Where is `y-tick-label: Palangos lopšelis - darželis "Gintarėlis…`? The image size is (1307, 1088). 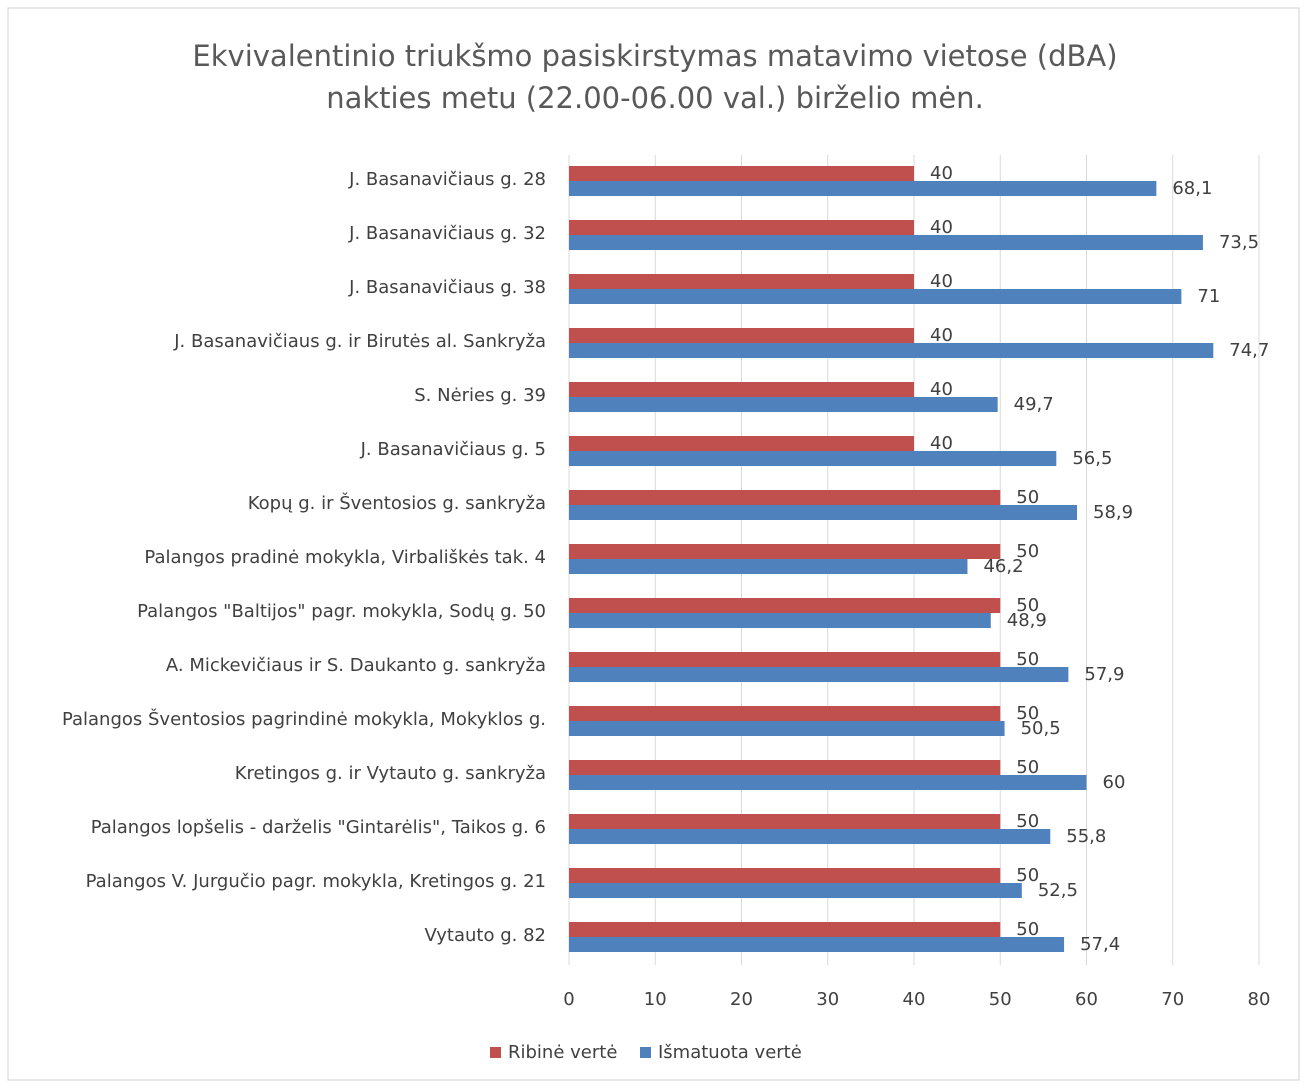
y-tick-label: Palangos lopšelis - darželis "Gintarėlis… is located at coordinates (318, 827).